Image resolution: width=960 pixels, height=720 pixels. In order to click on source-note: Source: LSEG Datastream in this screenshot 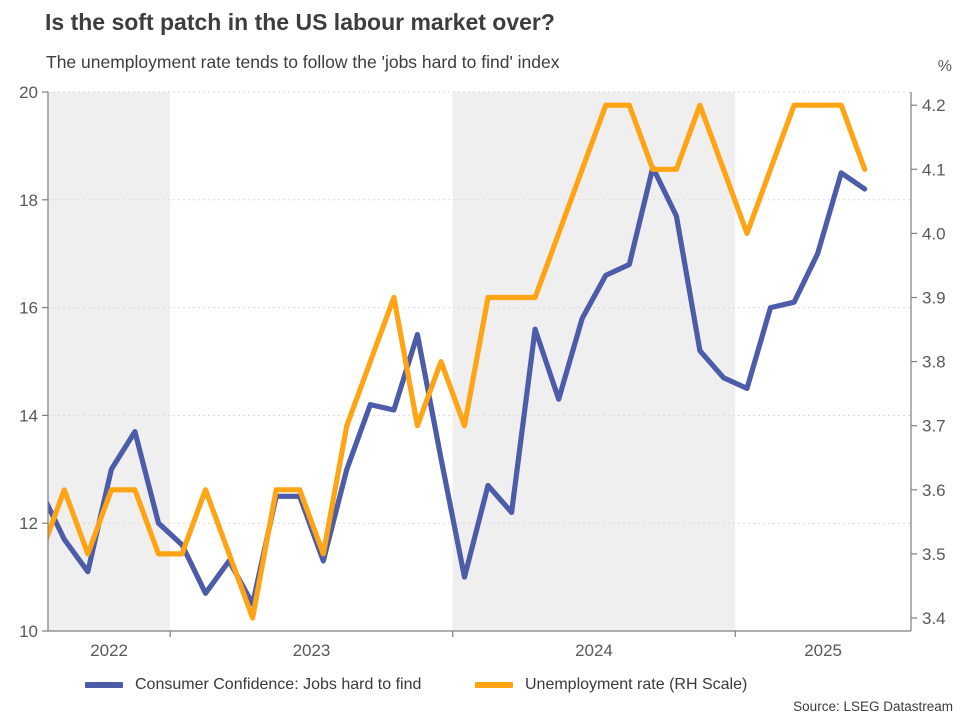, I will do `click(873, 706)`.